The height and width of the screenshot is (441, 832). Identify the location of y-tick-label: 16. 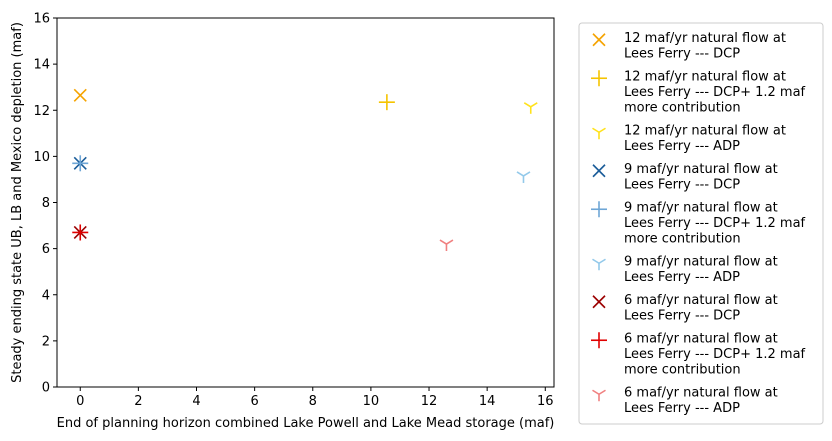
(41, 19).